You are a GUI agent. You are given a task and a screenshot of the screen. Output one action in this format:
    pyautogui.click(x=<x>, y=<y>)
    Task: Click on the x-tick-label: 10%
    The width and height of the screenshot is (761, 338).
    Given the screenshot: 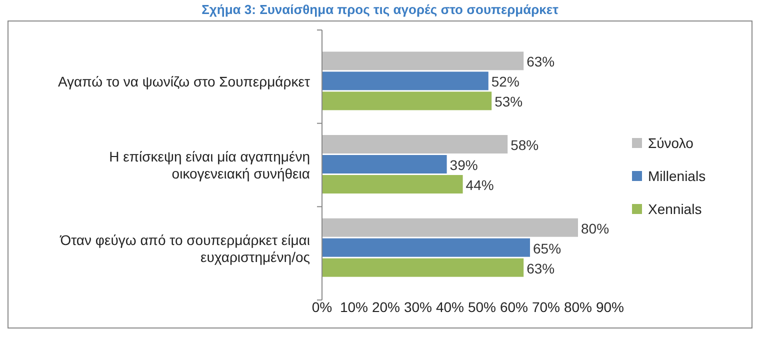 What is the action you would take?
    pyautogui.click(x=354, y=307)
    